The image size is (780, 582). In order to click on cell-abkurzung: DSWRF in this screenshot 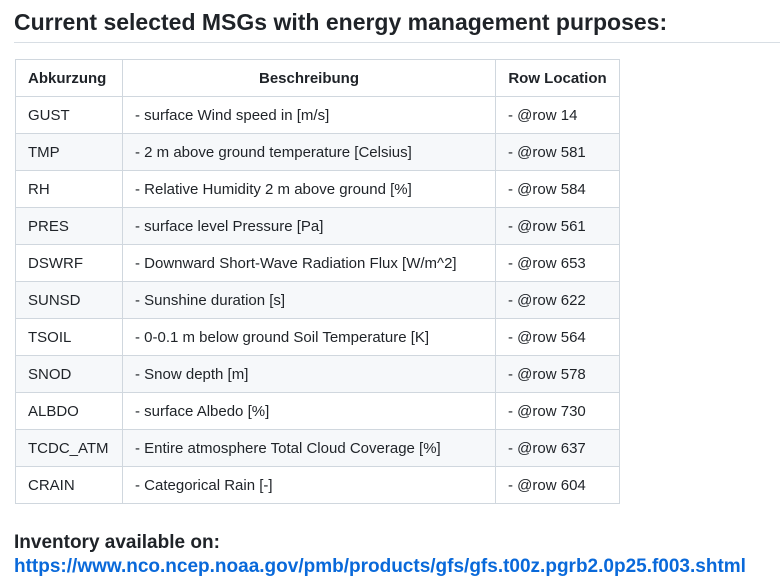, I will do `click(69, 263)`.